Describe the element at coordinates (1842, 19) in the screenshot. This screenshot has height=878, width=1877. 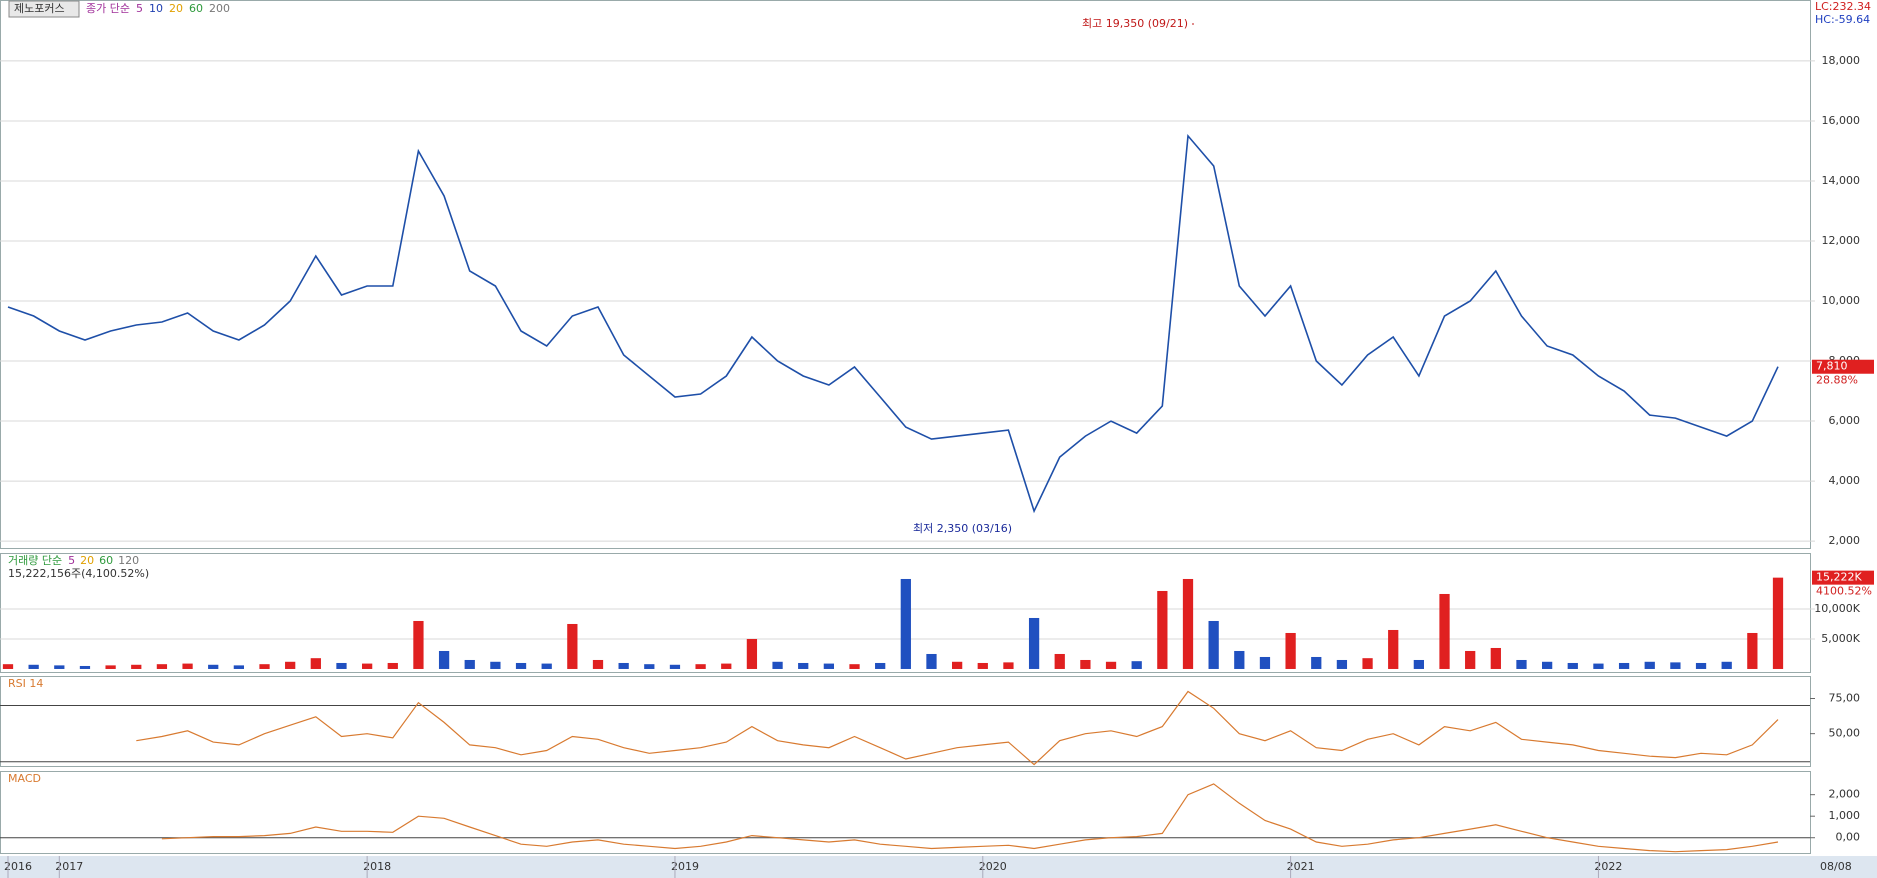
I see `hc-label: HC:-59.64` at that location.